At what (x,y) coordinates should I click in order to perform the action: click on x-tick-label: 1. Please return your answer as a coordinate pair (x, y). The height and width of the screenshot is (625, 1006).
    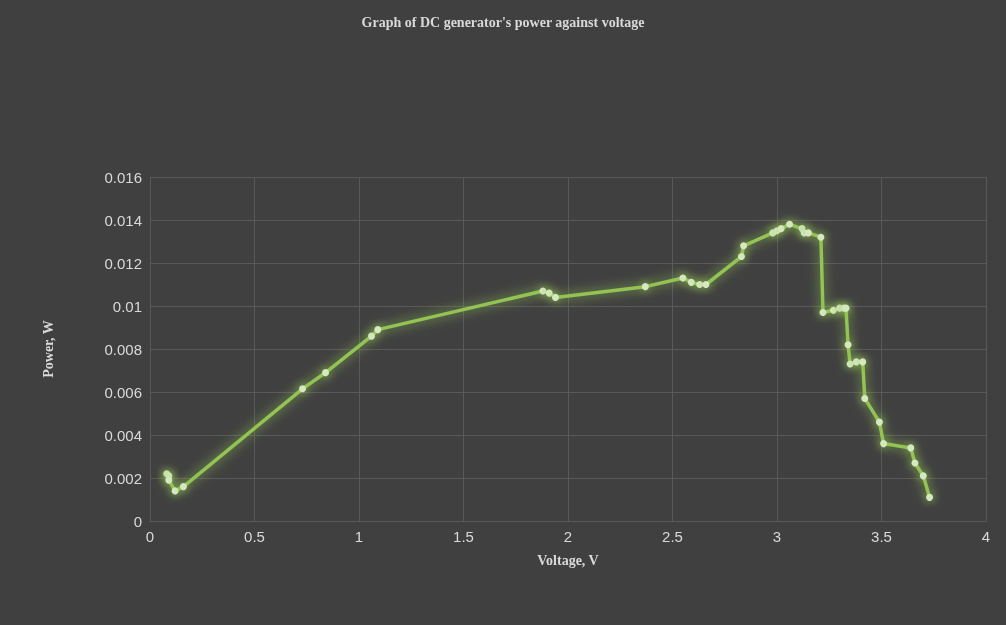
    Looking at the image, I should click on (359, 536).